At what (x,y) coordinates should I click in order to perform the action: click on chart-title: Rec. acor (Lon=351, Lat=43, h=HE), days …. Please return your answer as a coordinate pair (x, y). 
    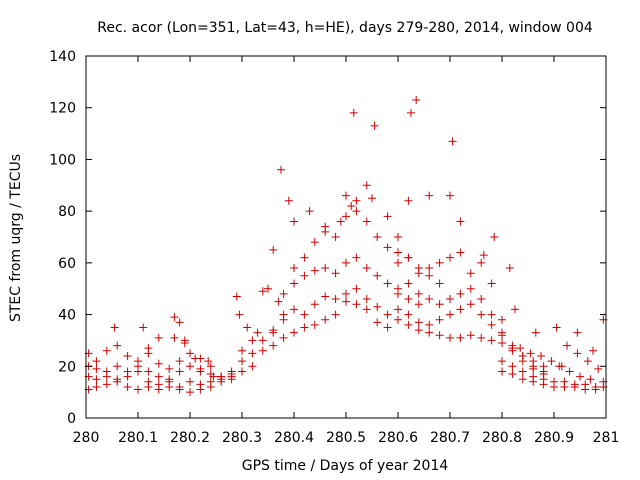
    Looking at the image, I should click on (345, 28).